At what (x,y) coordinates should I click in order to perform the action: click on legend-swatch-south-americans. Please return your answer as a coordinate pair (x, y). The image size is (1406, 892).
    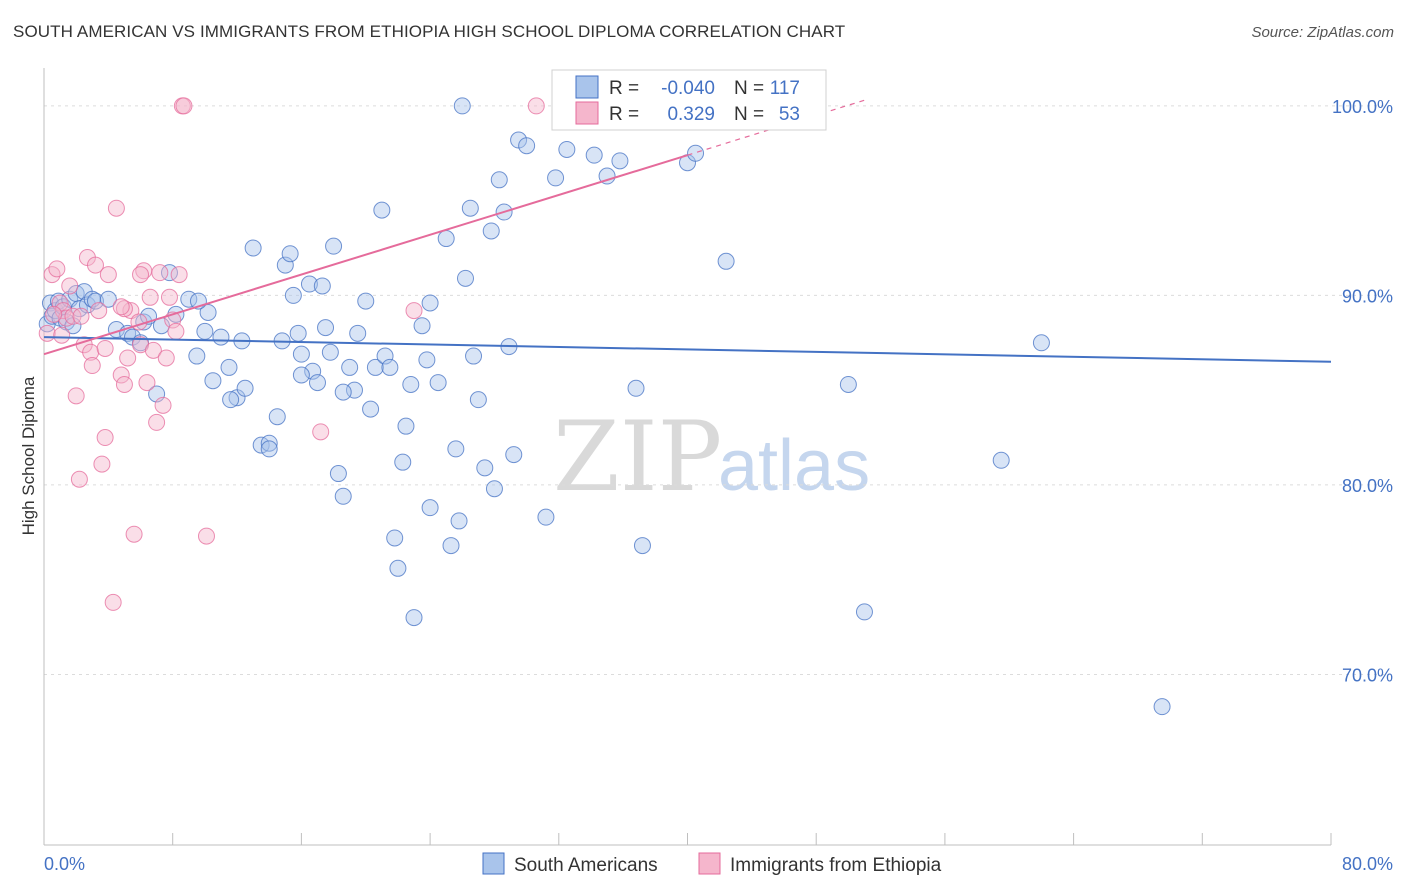
    Looking at the image, I should click on (493, 863).